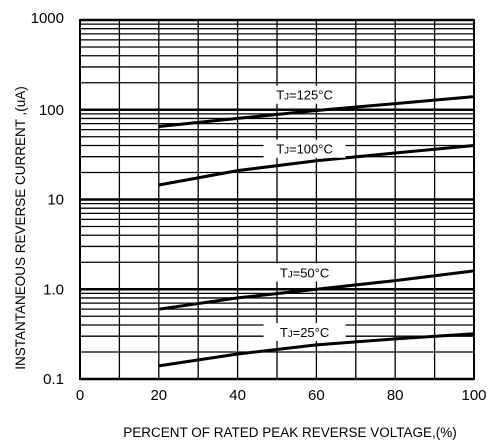  What do you see at coordinates (237, 395) in the screenshot?
I see `x-tick-label: 40` at bounding box center [237, 395].